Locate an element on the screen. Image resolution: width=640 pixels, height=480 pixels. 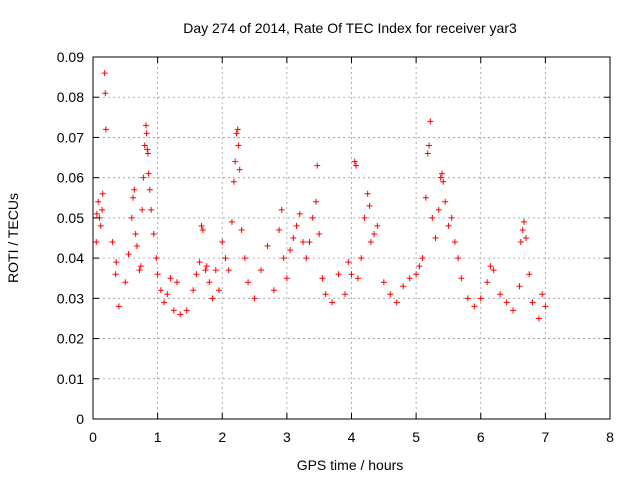
y-tick-label: 0.05 is located at coordinates (70, 218).